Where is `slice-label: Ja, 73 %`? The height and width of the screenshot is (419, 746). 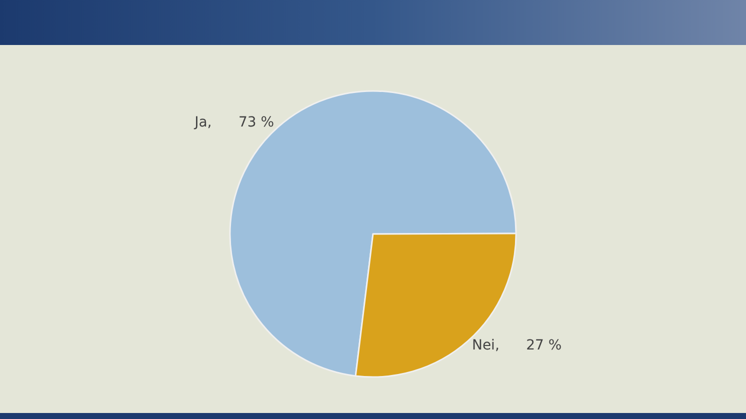
slice-label: Ja, 73 % is located at coordinates (234, 122).